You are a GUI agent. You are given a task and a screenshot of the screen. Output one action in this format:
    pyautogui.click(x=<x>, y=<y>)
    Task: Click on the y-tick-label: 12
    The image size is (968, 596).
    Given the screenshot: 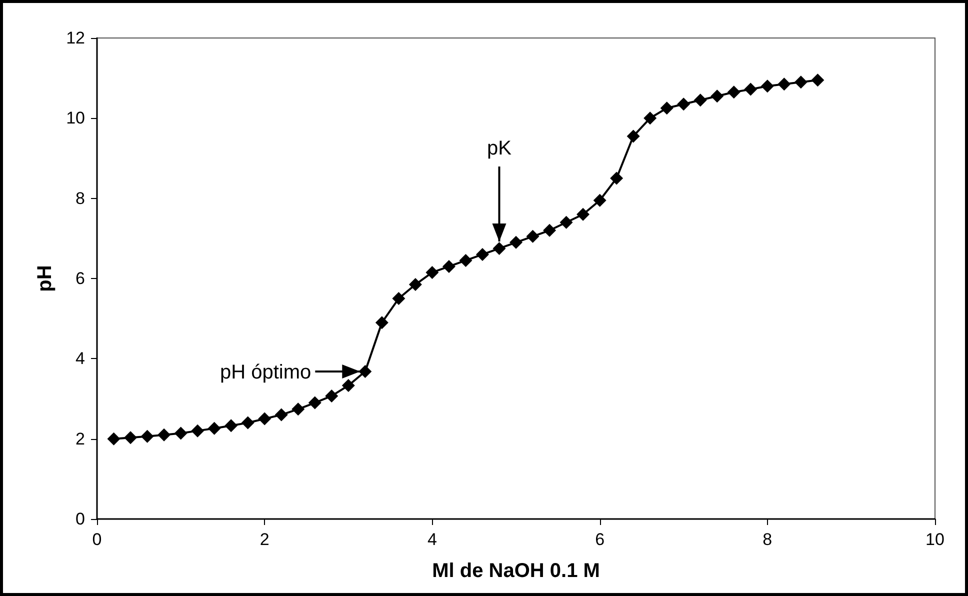 What is the action you would take?
    pyautogui.click(x=75, y=38)
    